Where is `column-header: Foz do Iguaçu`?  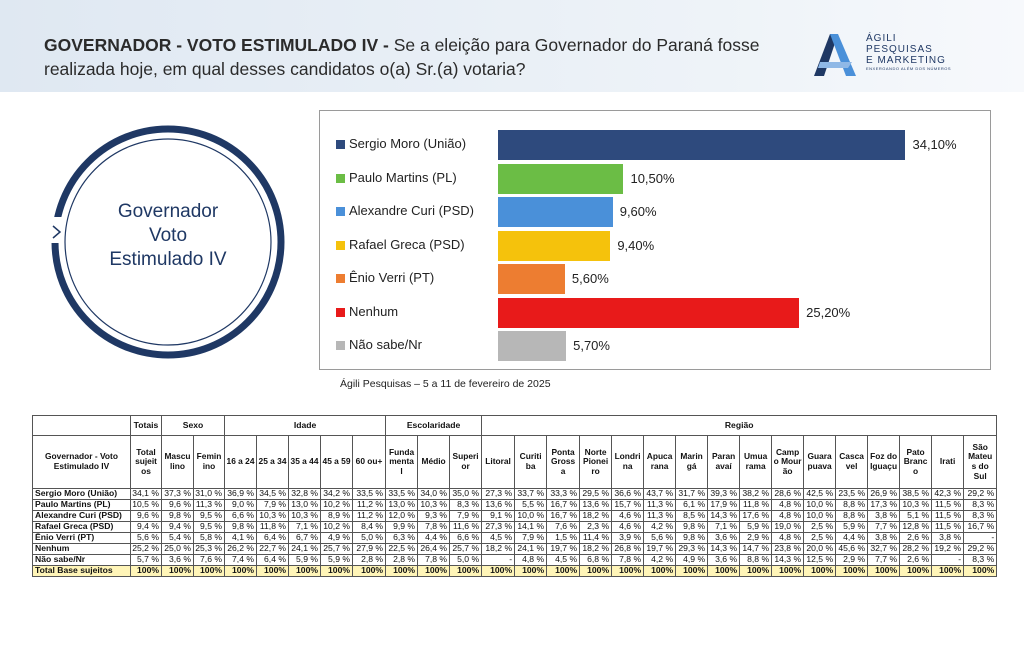
column-header: Foz do Iguaçu is located at coordinates (884, 462).